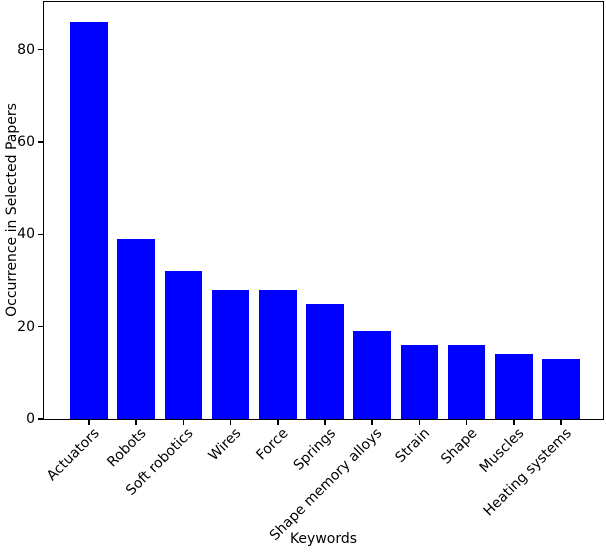 The image size is (606, 552). What do you see at coordinates (26, 141) in the screenshot?
I see `y-tick-label: 60` at bounding box center [26, 141].